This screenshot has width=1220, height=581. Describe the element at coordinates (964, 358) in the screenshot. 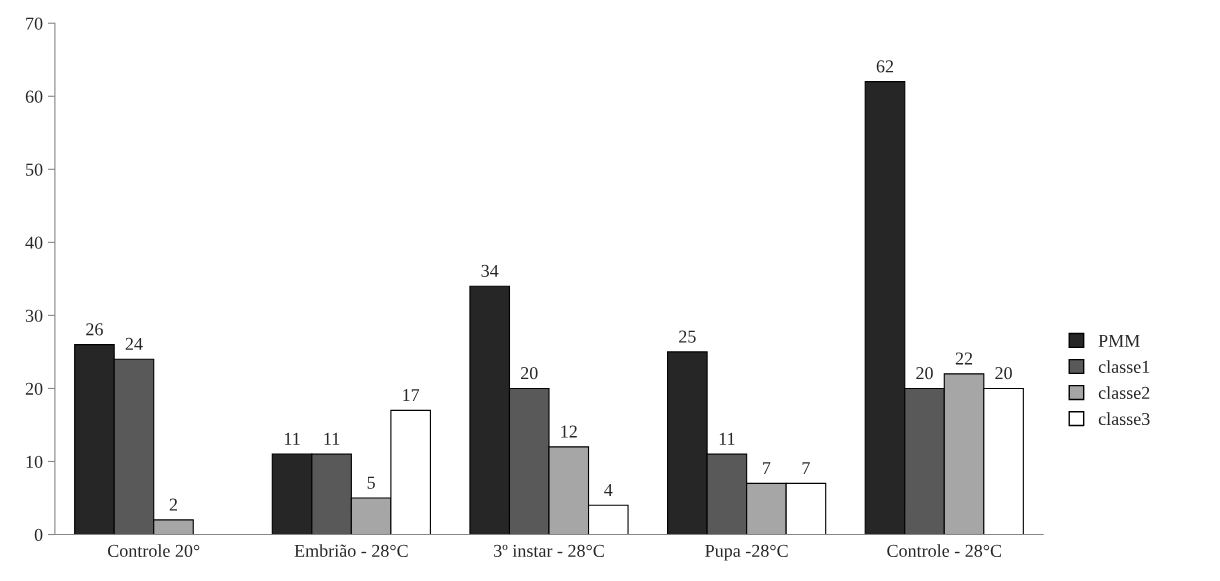

I see `data-label: 22` at that location.